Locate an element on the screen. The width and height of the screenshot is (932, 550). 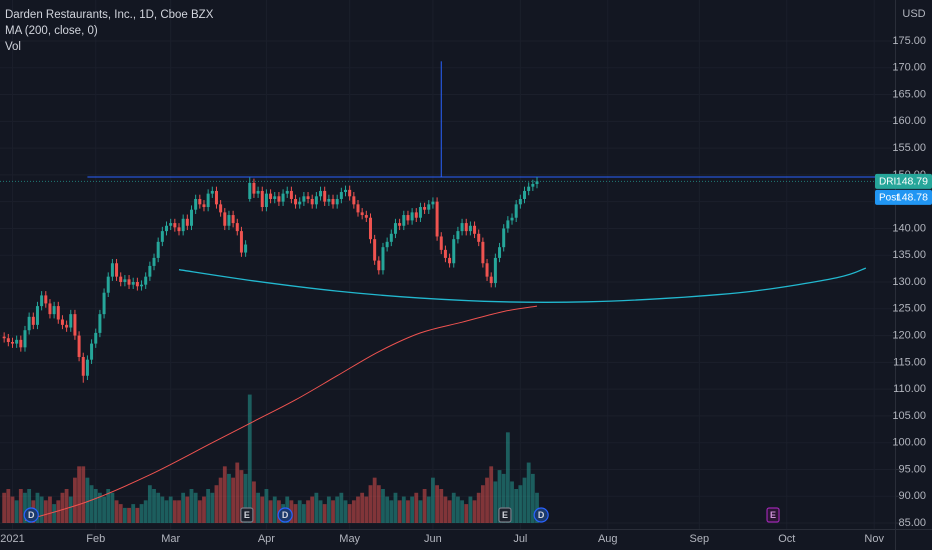
price-tag is located at coordinates (903, 181).